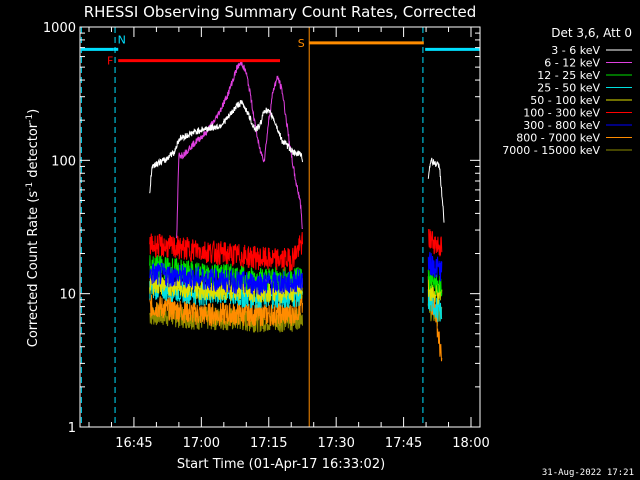  I want to click on x-tick-label-1: 17:00, so click(201, 443).